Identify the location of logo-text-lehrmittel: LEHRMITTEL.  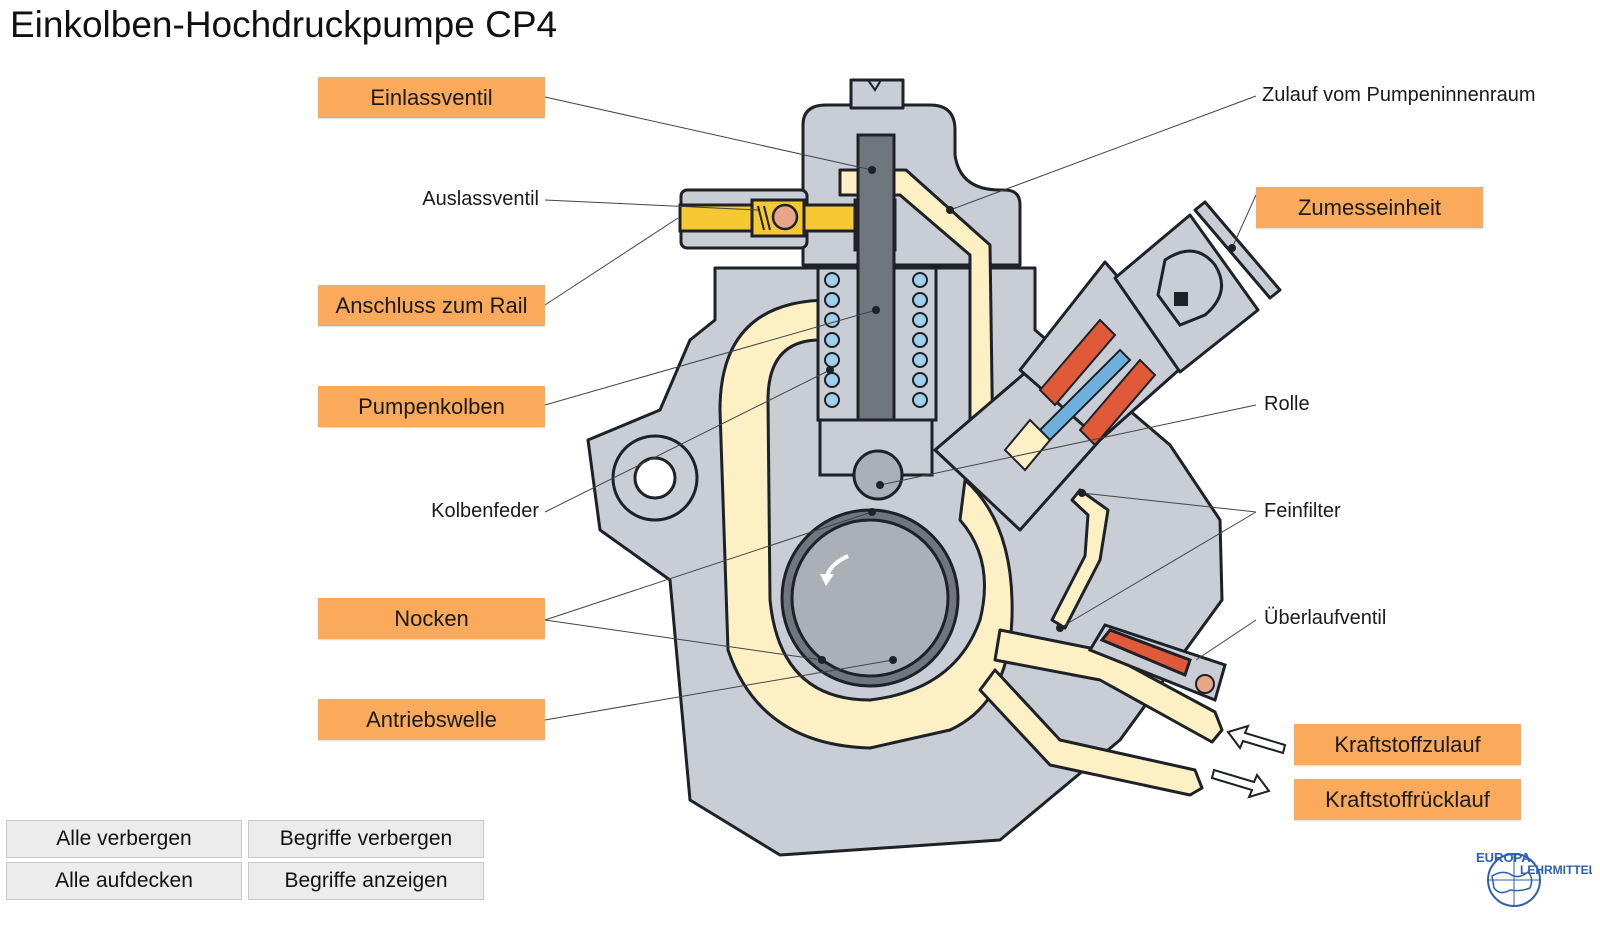
(1556, 870).